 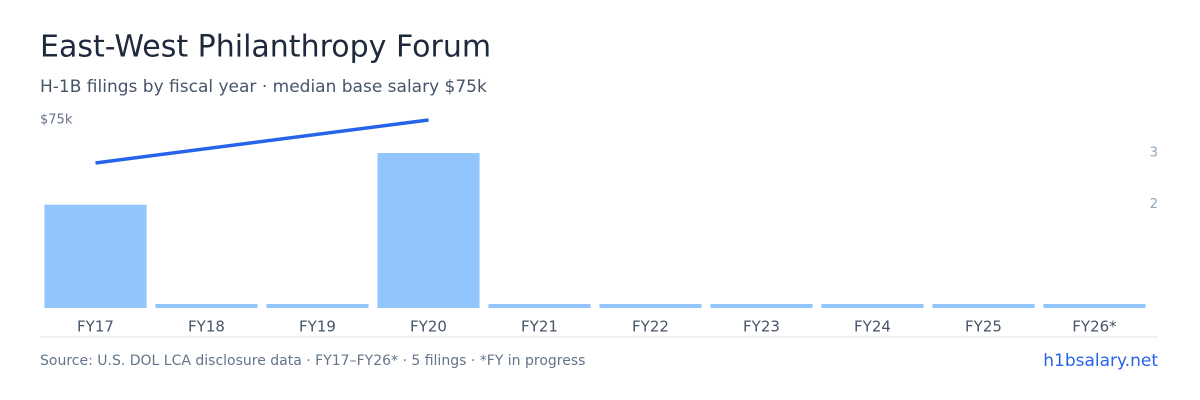 What do you see at coordinates (650, 327) in the screenshot?
I see `x-tick-label: FY22` at bounding box center [650, 327].